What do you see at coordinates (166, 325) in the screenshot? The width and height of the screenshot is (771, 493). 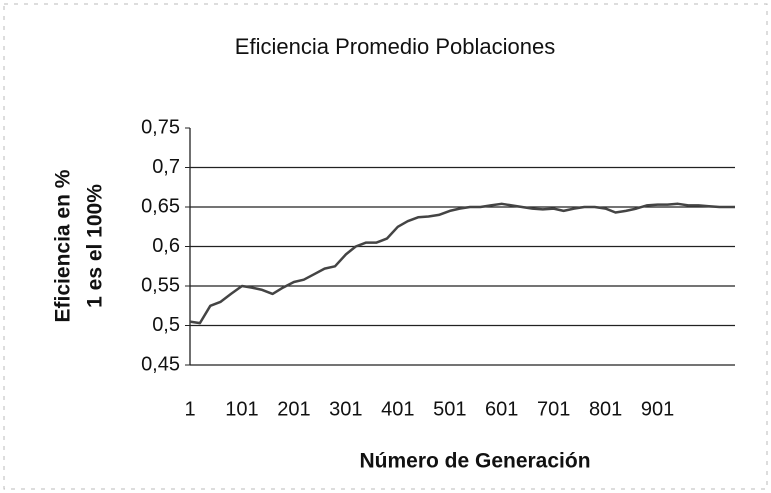 I see `y-tick-label: 0,5` at bounding box center [166, 325].